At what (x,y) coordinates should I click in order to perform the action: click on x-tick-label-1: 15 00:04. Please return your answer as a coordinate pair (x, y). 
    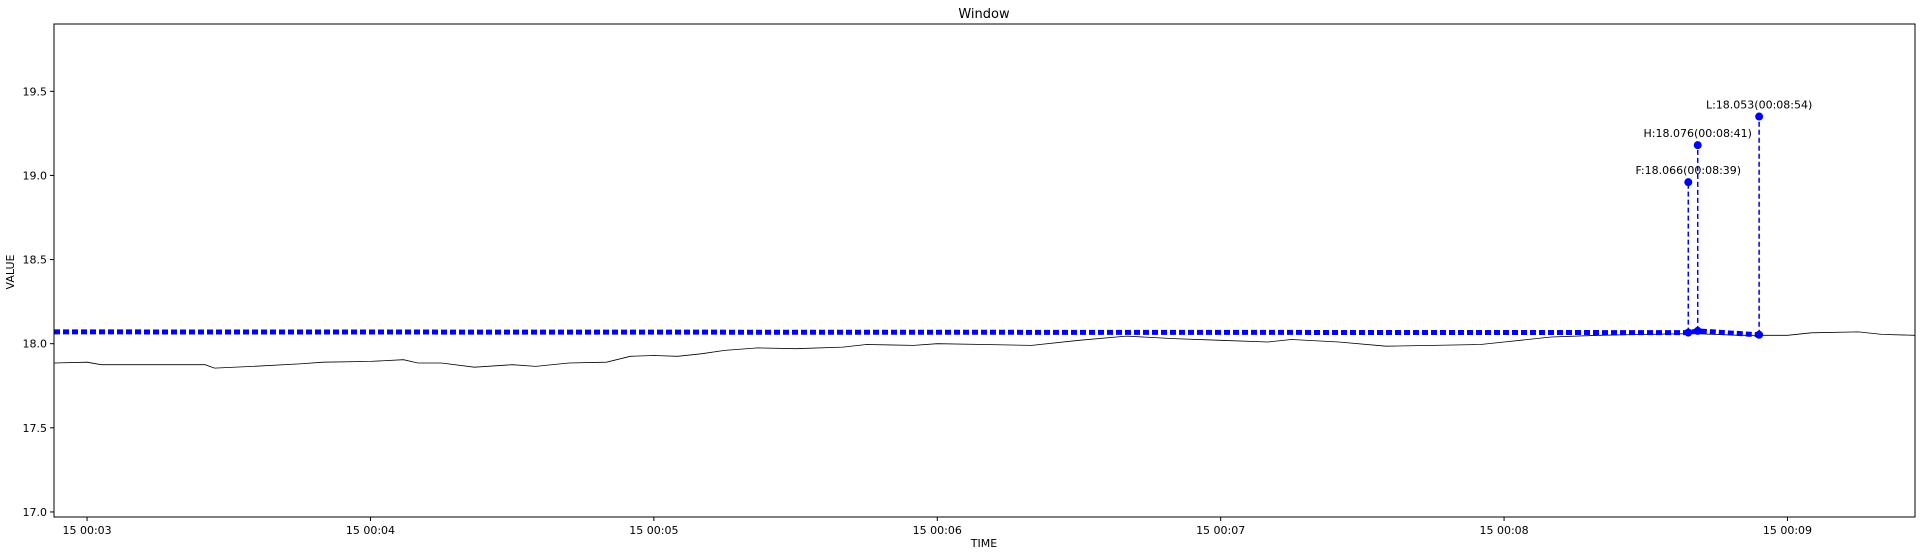
    Looking at the image, I should click on (370, 530).